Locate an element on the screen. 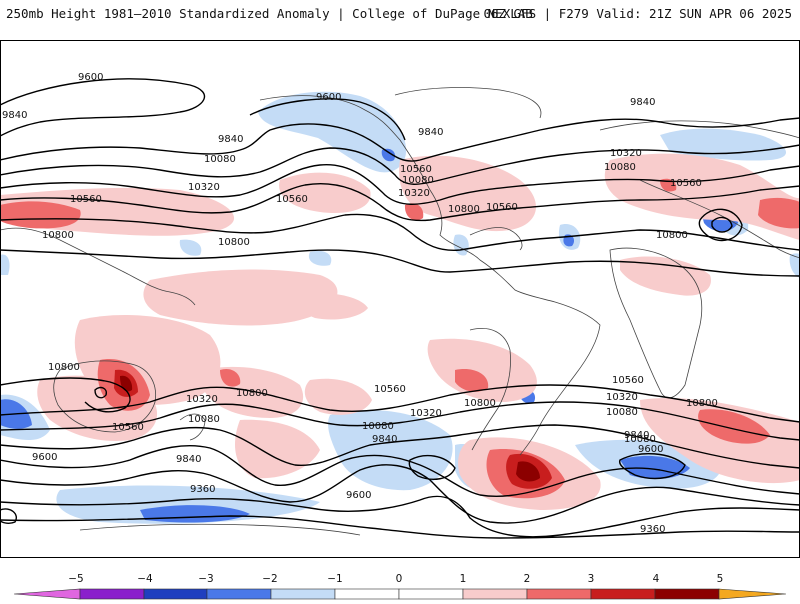 The height and width of the screenshot is (604, 800). colorbar-tick: −2 is located at coordinates (269, 579).